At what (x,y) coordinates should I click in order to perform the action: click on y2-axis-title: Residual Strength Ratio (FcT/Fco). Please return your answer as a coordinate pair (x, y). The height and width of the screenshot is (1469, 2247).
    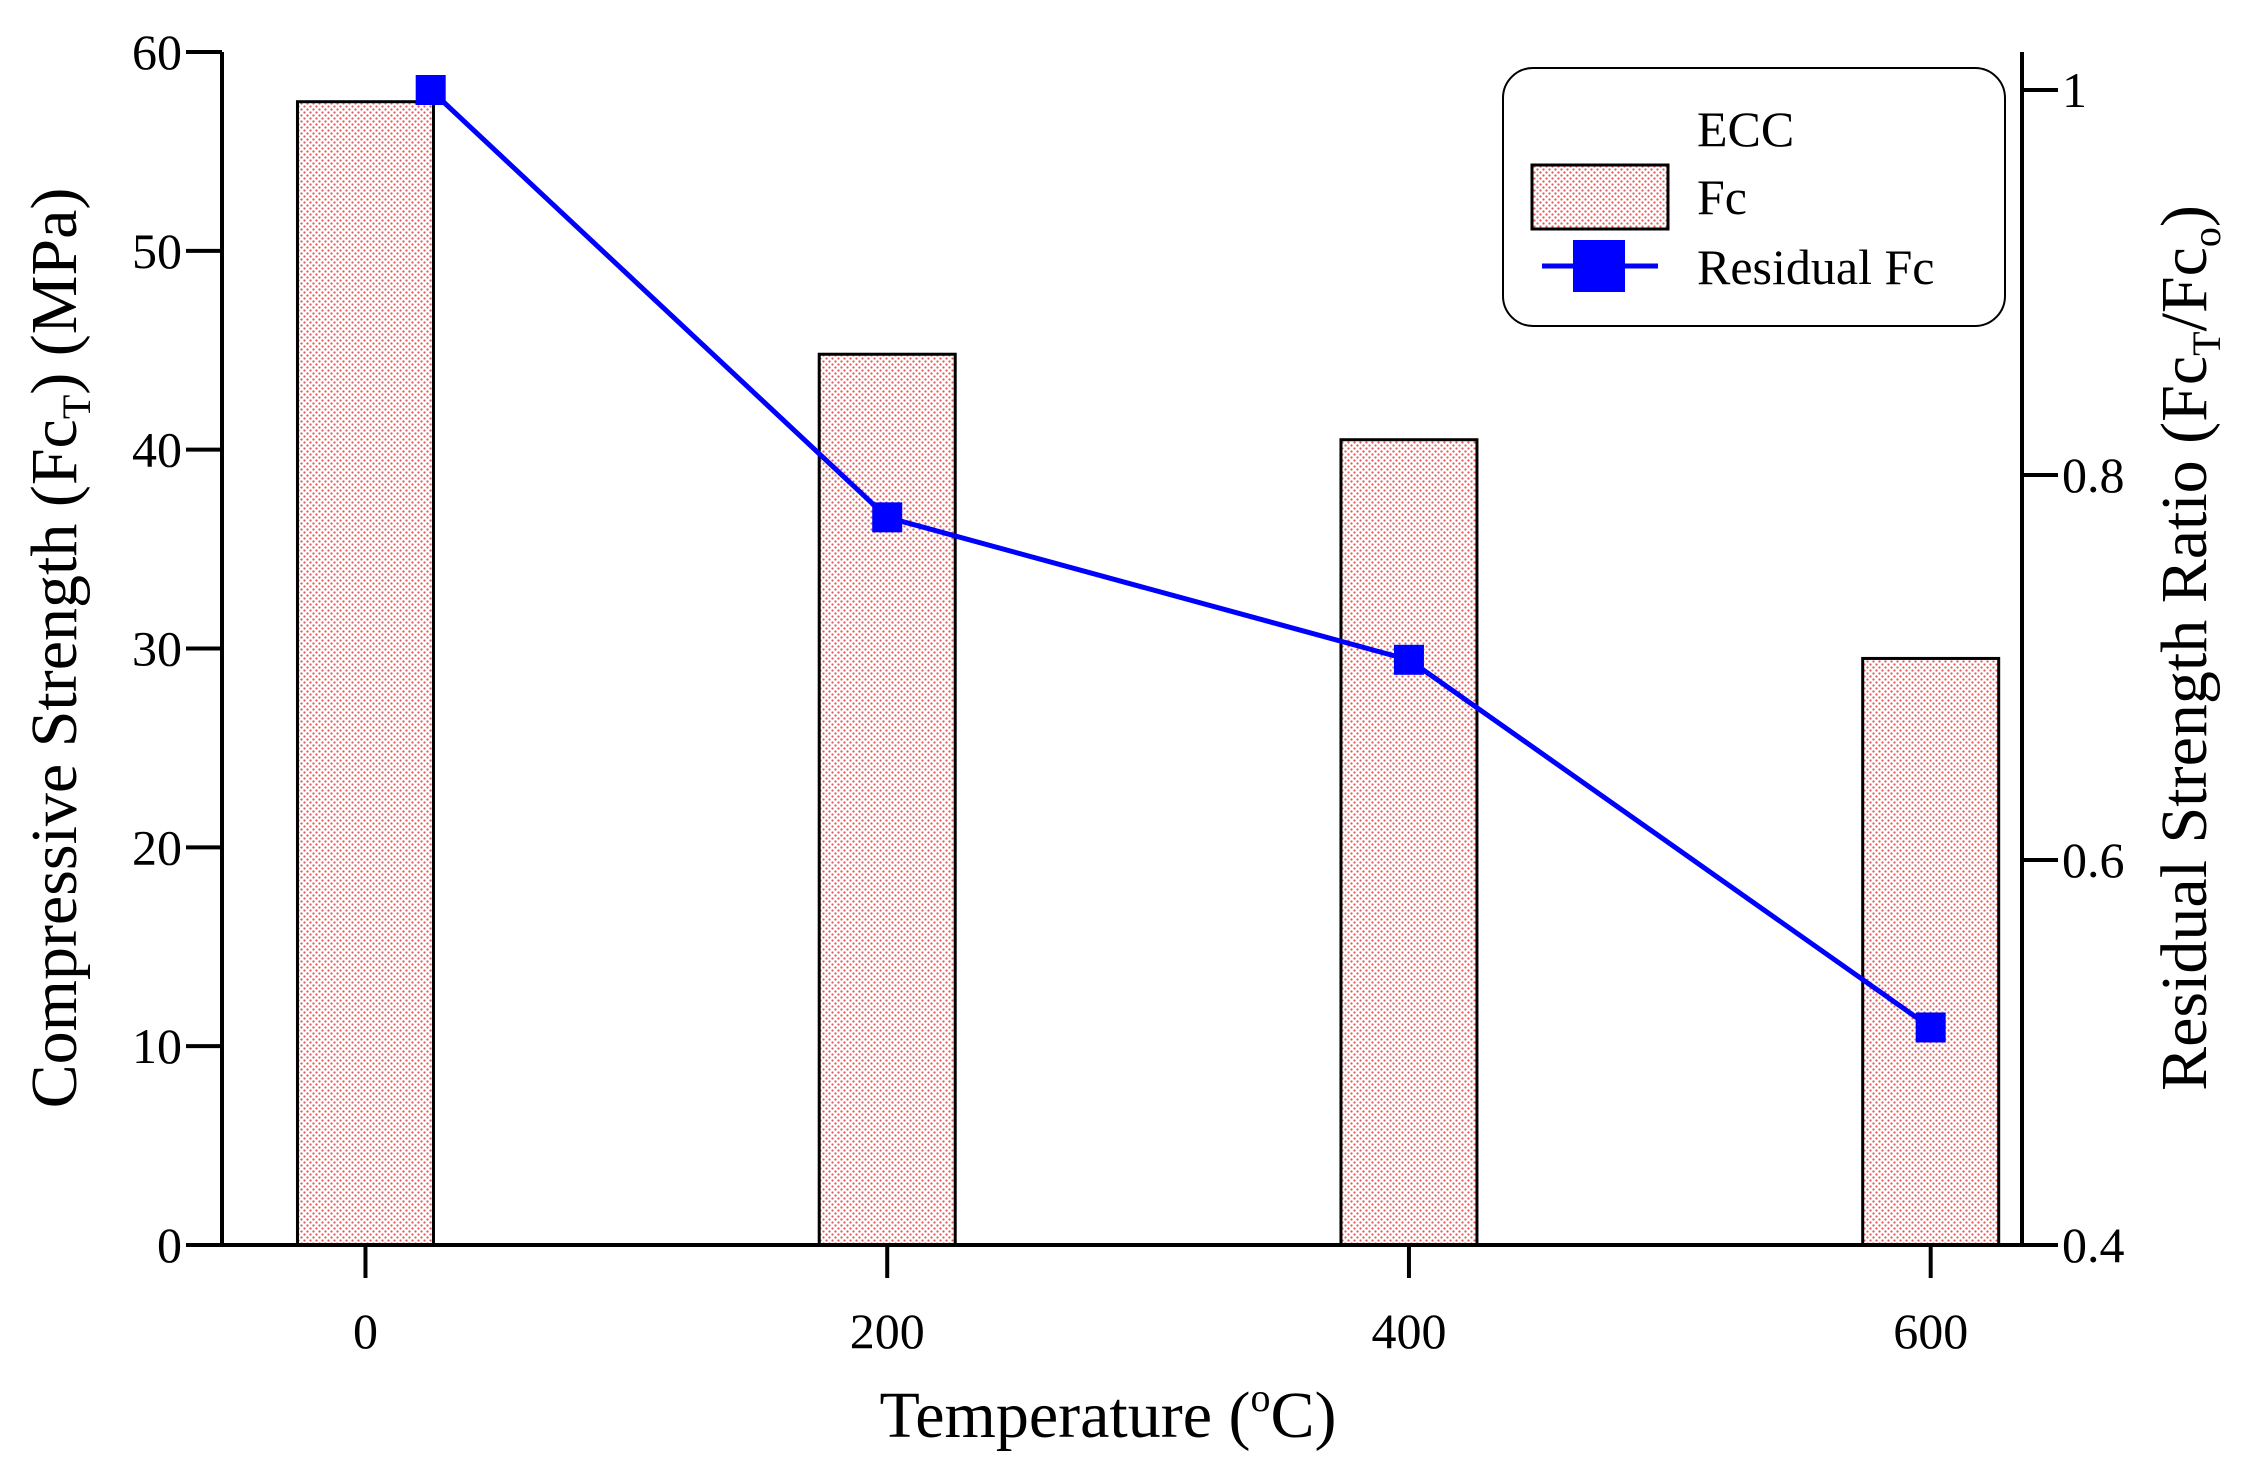
    Looking at the image, I should click on (2188, 648).